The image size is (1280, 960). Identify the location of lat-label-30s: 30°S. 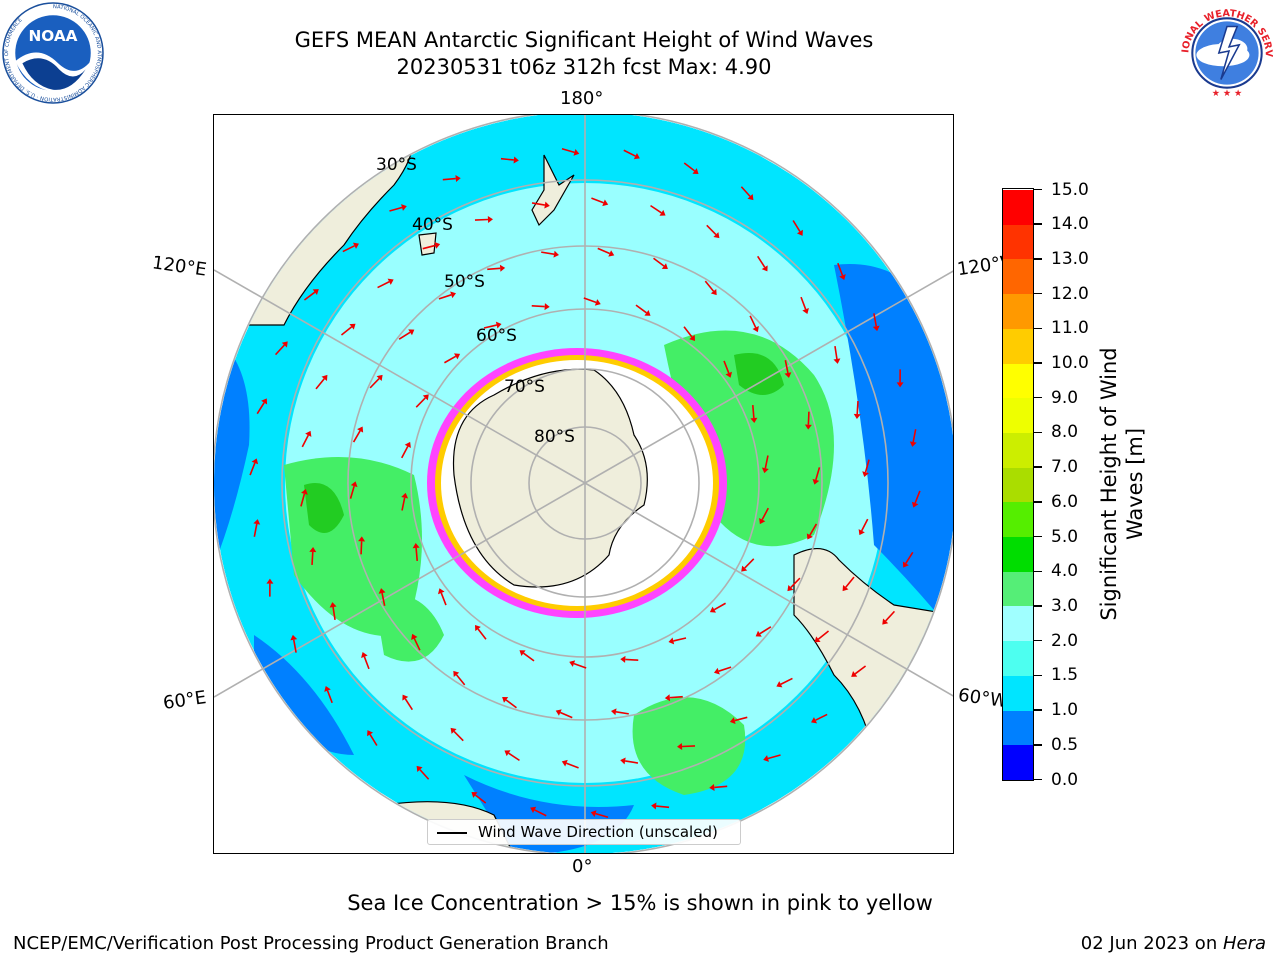
(396, 165).